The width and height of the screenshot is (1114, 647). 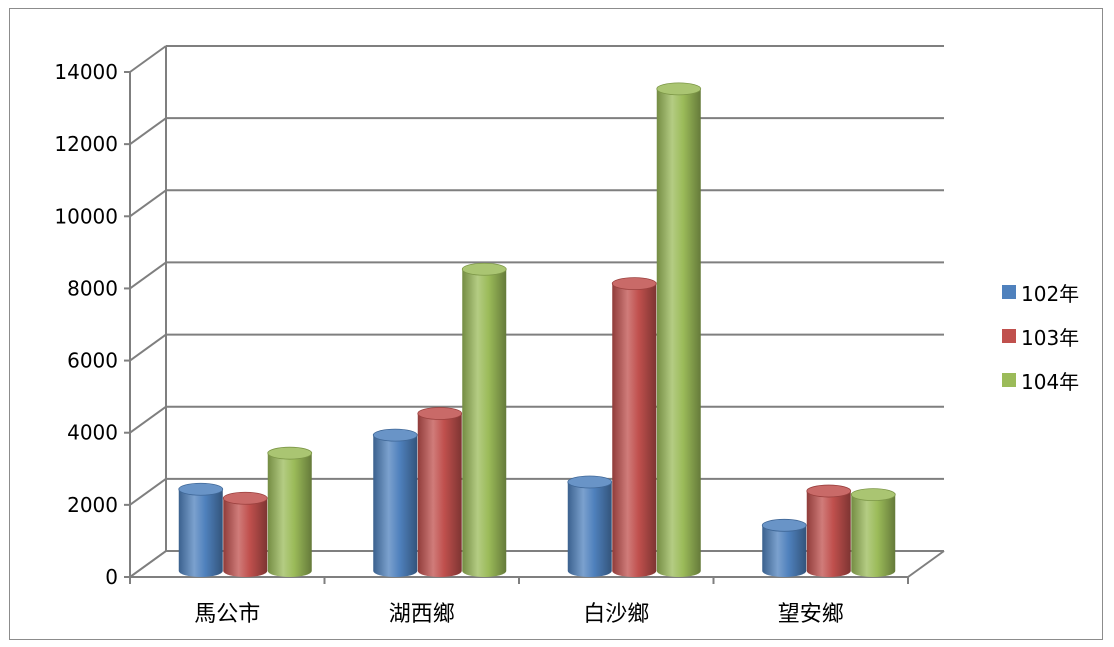 What do you see at coordinates (86, 72) in the screenshot?
I see `y-tick-label: 14000` at bounding box center [86, 72].